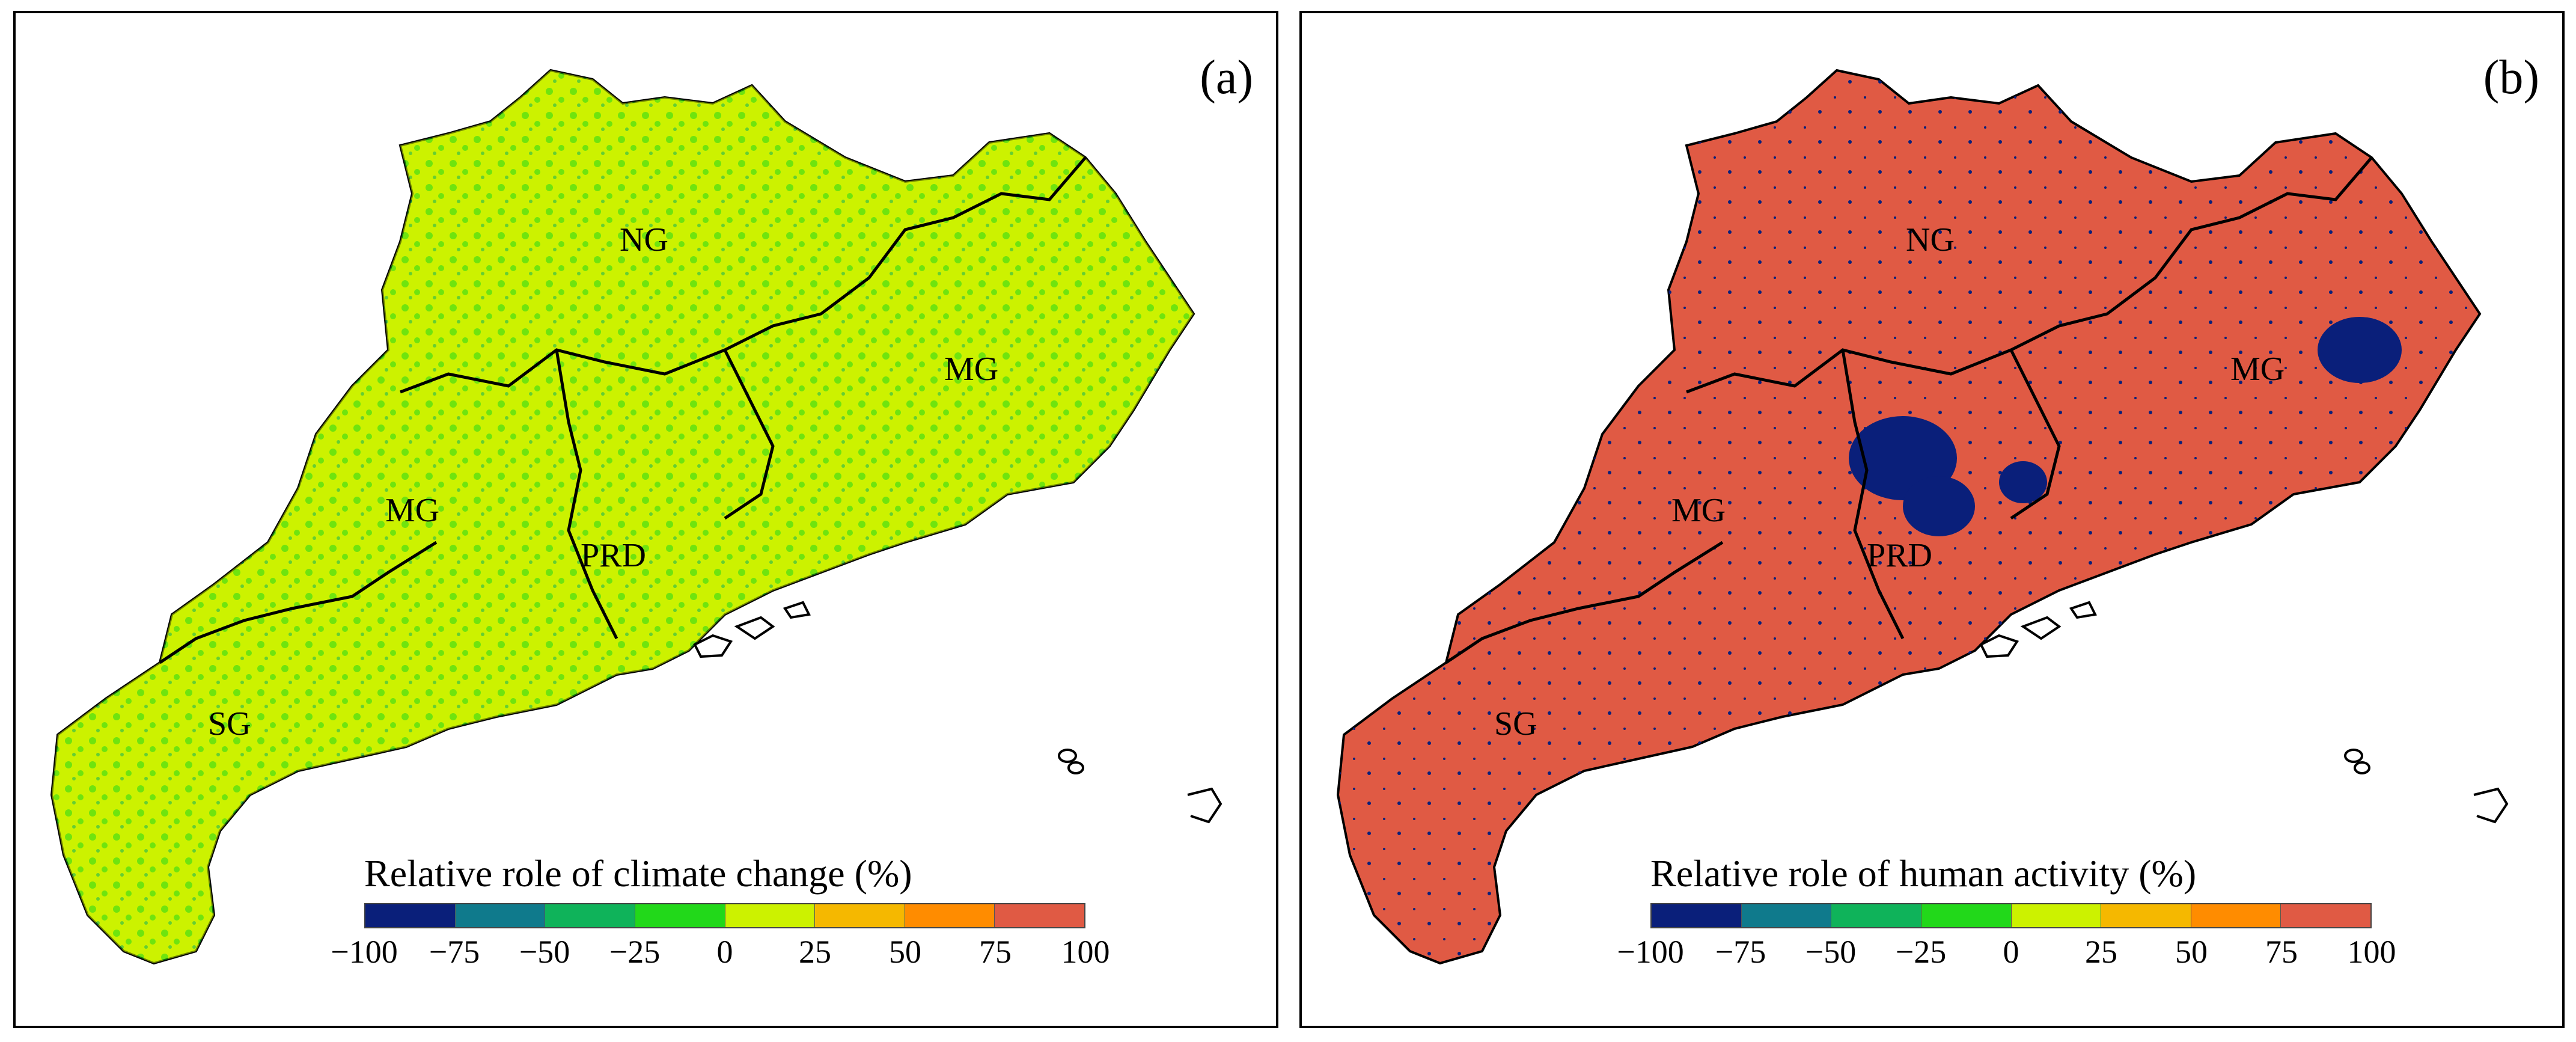  What do you see at coordinates (1226, 77) in the screenshot?
I see `panel-label: (a)` at bounding box center [1226, 77].